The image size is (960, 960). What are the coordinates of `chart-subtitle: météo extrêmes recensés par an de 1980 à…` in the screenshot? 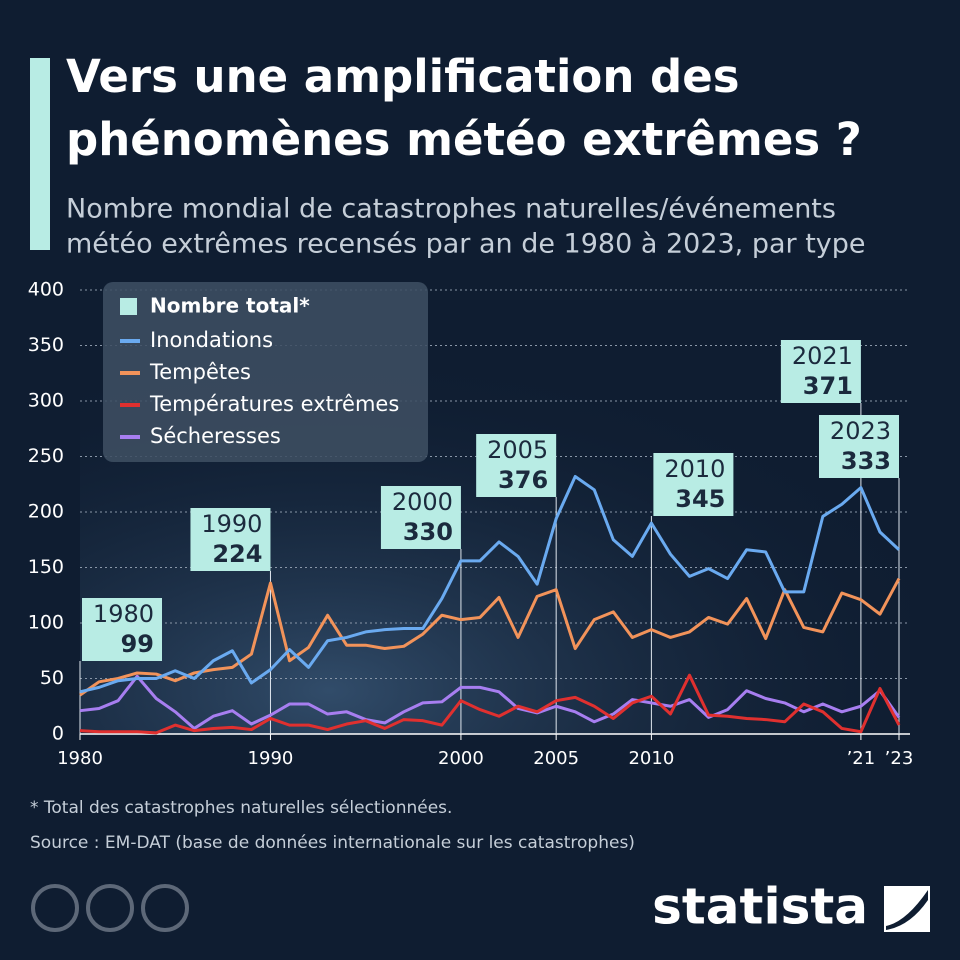 It's located at (466, 244).